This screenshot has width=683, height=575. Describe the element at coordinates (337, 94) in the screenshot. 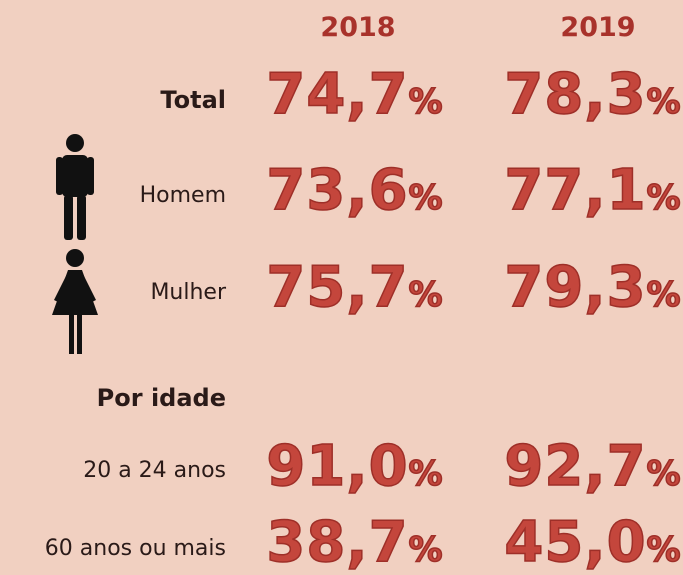

I see `value-number: 74,7` at that location.